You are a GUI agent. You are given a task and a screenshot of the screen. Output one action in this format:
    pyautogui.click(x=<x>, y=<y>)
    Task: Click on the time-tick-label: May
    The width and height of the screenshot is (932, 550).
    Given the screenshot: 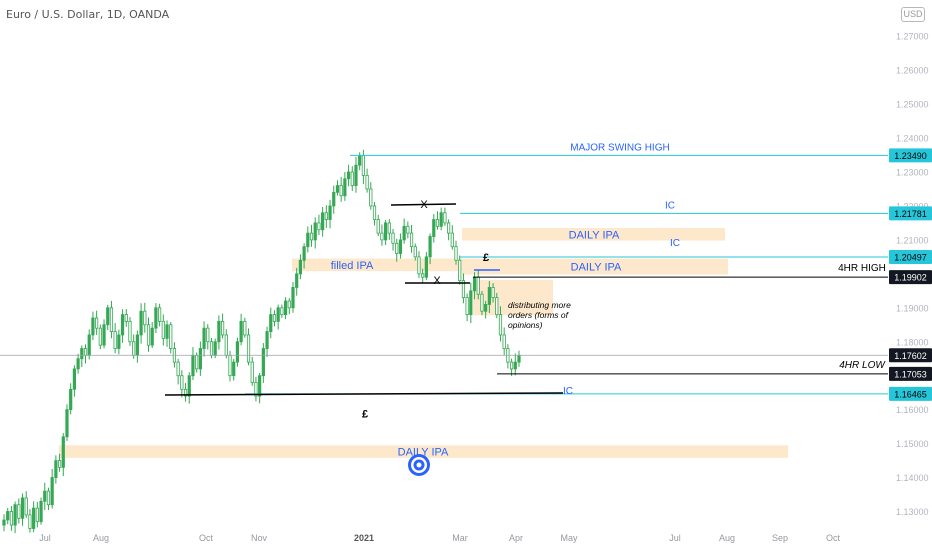 What is the action you would take?
    pyautogui.click(x=569, y=538)
    